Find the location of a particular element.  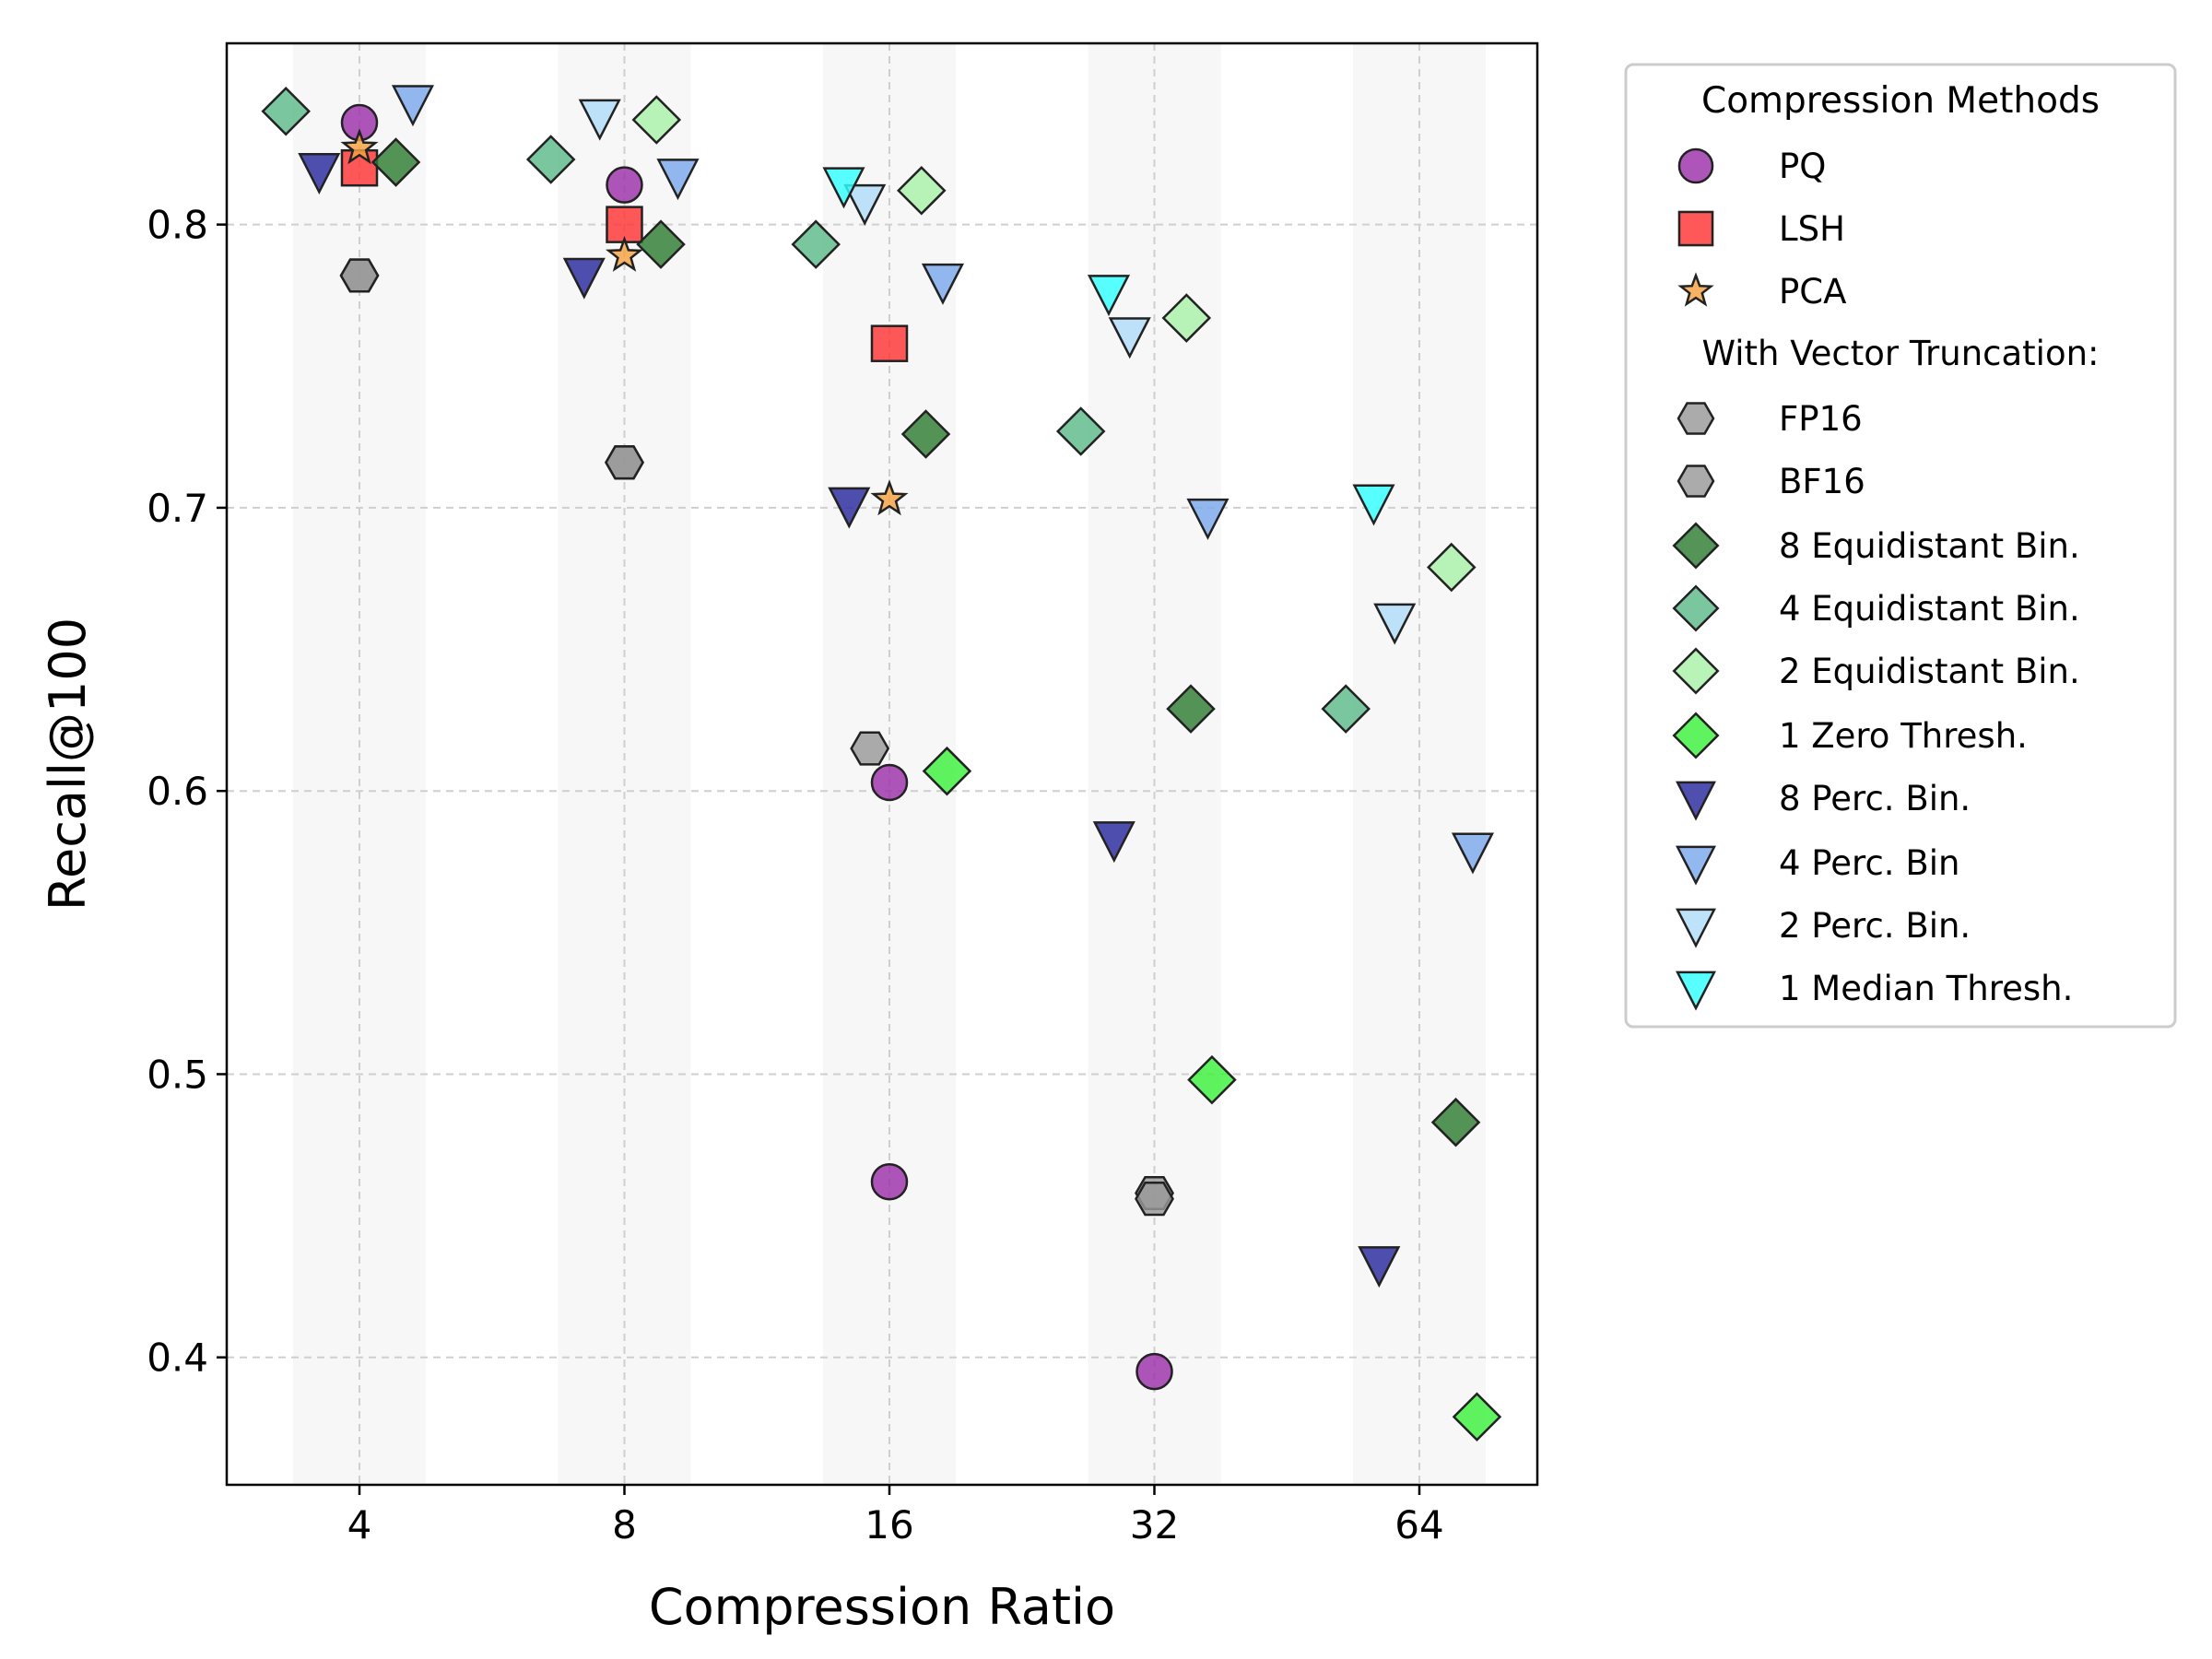

legend-label: BF16 is located at coordinates (1822, 481).